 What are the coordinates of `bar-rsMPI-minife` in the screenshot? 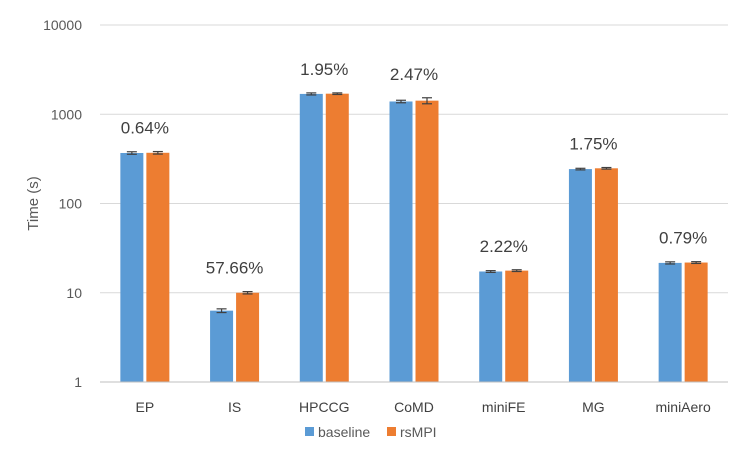 It's located at (517, 326).